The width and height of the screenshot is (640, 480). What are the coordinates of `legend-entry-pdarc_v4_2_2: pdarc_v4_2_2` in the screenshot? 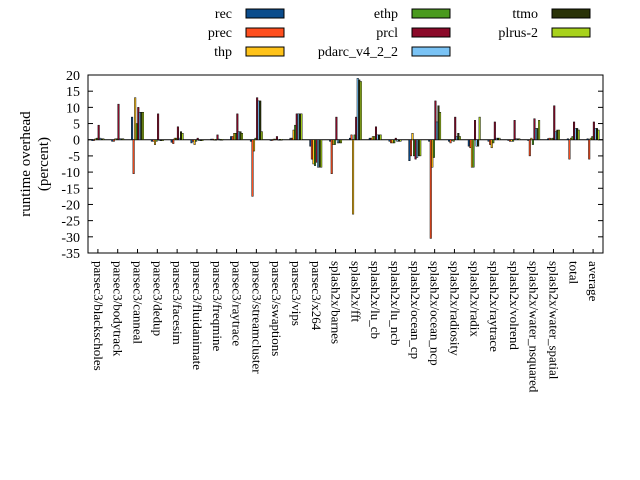 It's located at (384, 52).